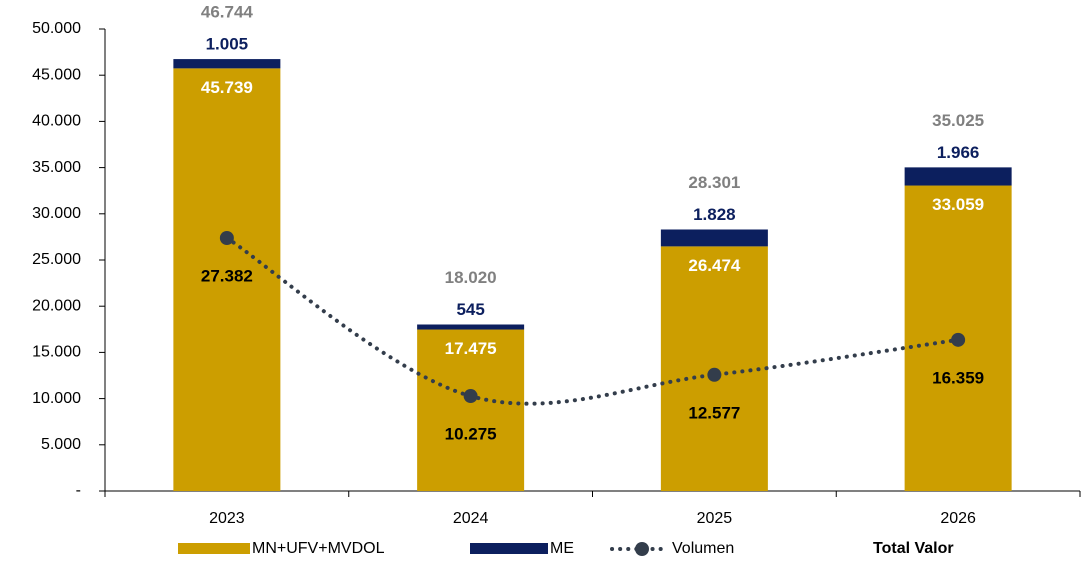  Describe the element at coordinates (958, 204) in the screenshot. I see `data-label: 33.059` at that location.